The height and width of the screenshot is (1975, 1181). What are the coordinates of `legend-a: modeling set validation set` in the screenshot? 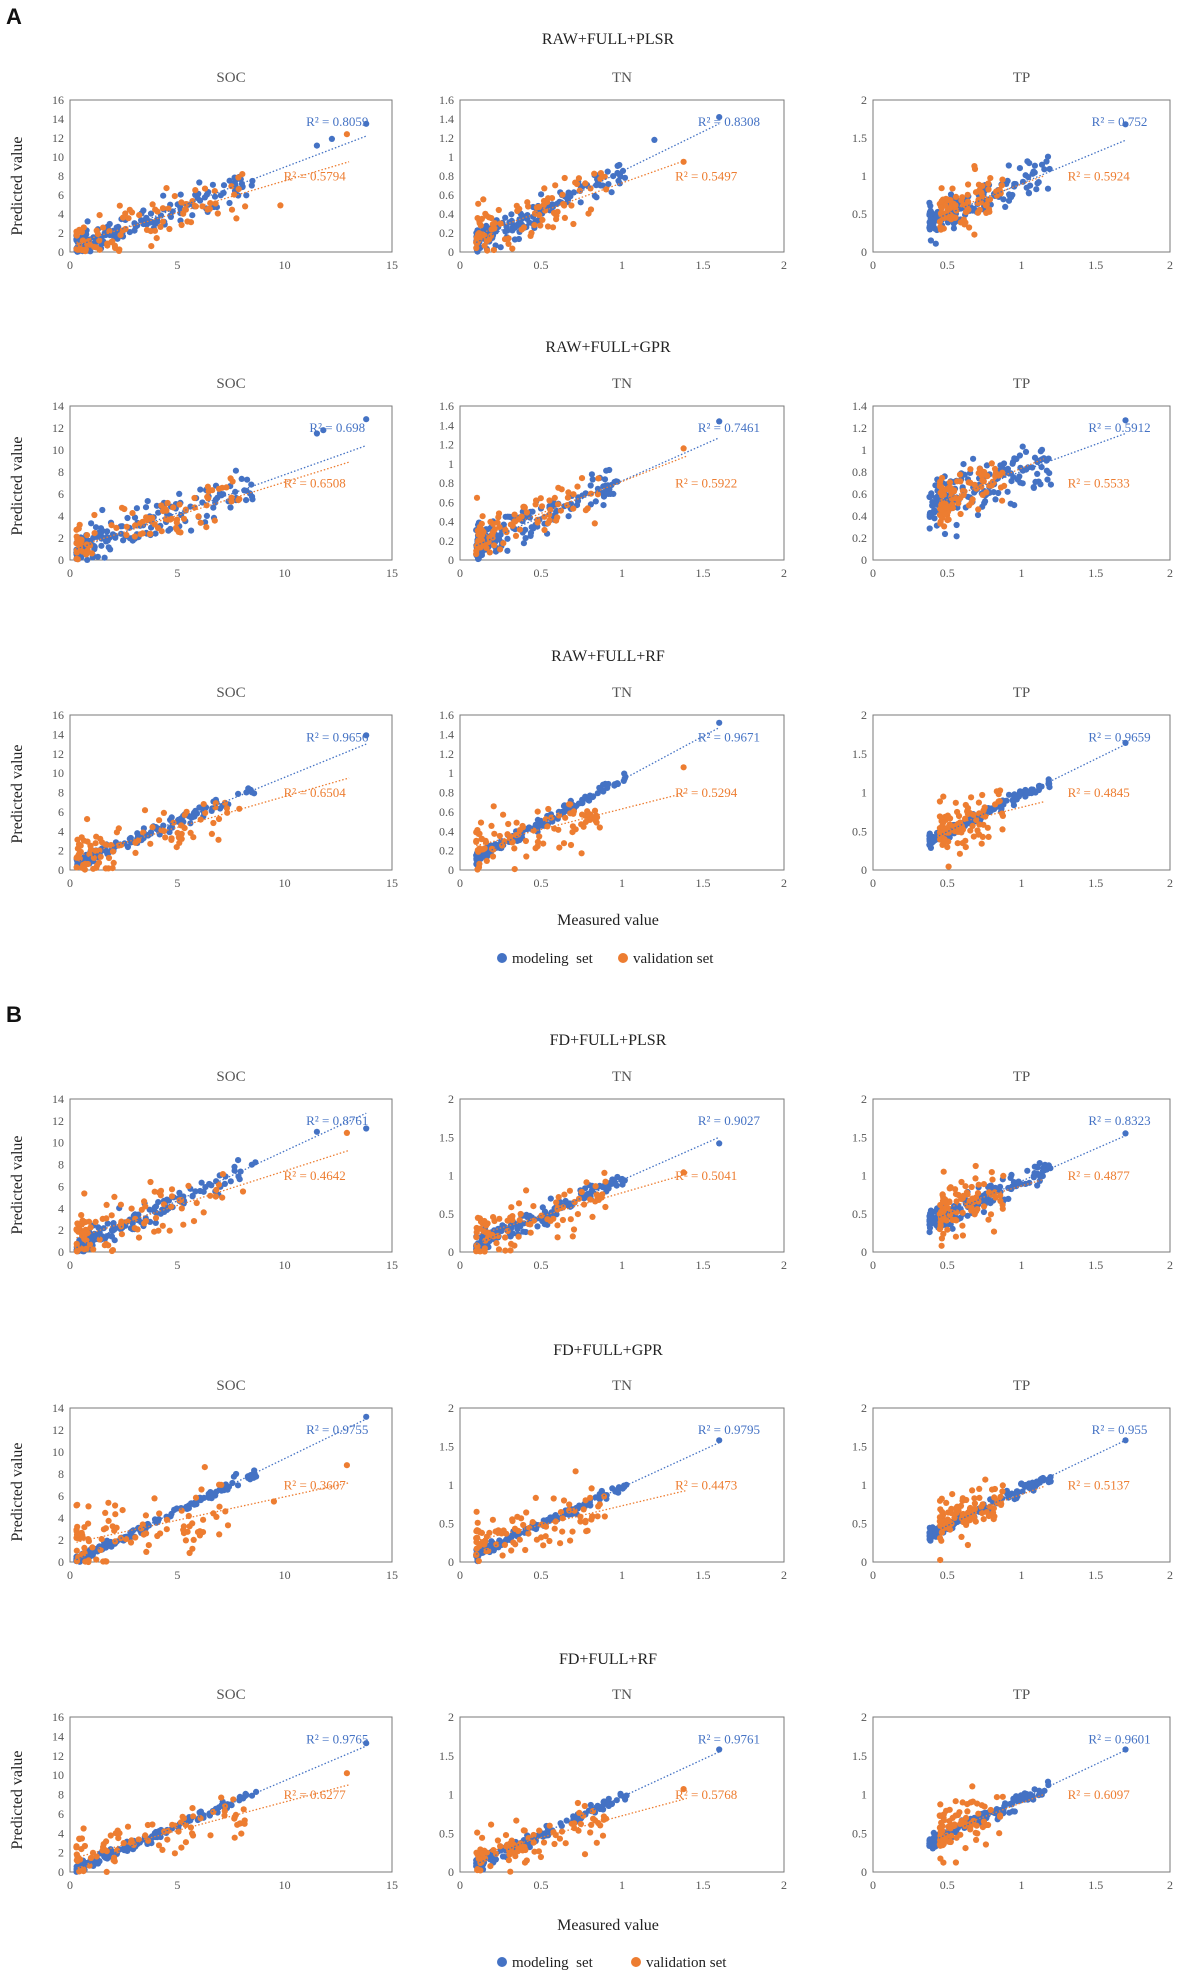 It's located at (605, 959).